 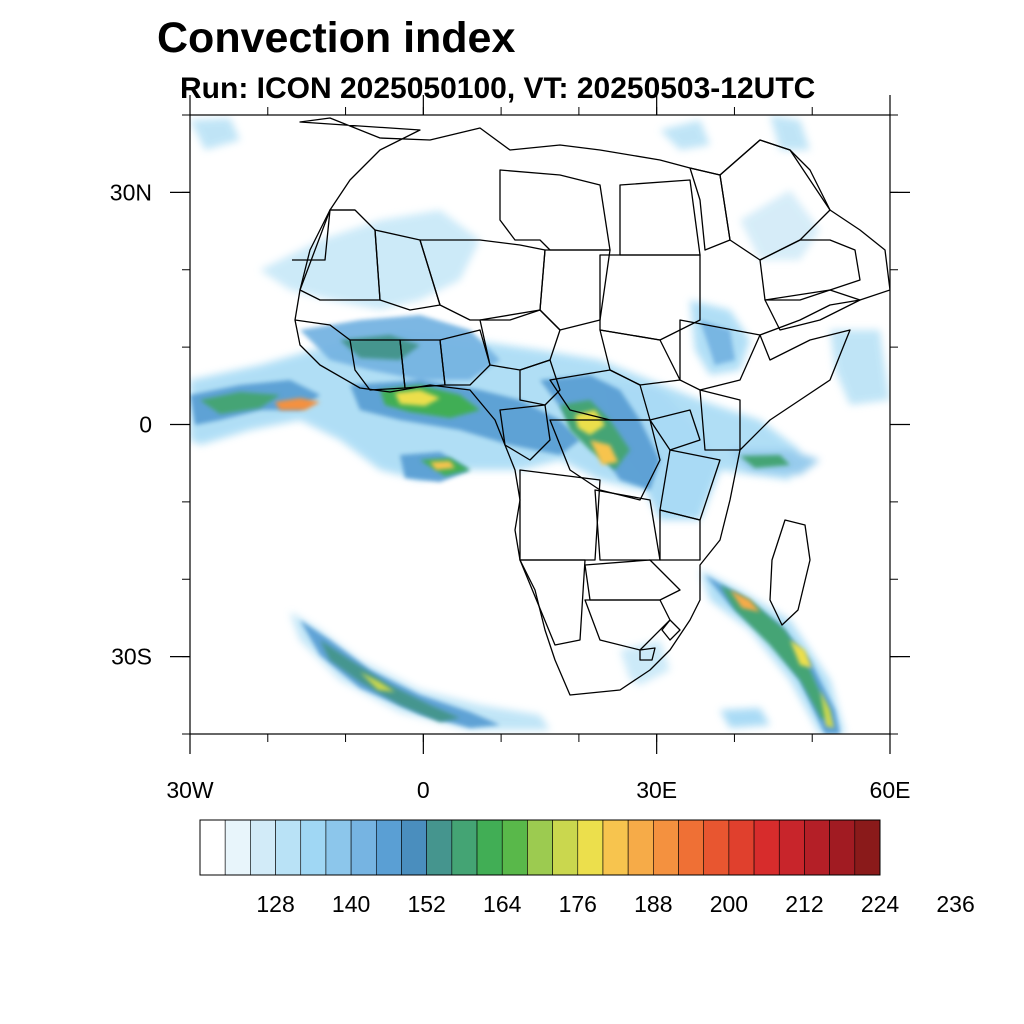 I want to click on colorbar-label: 164, so click(x=502, y=904).